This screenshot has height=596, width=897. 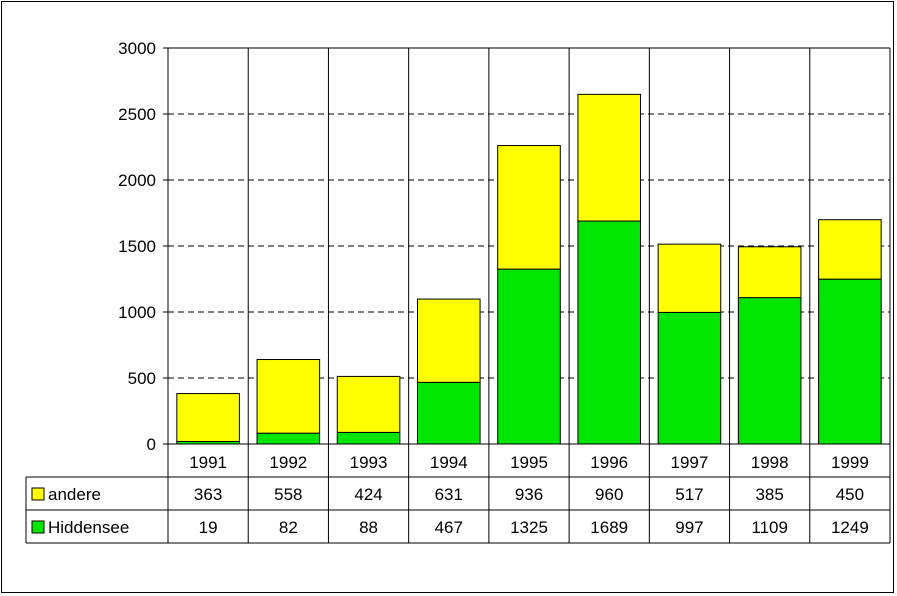 What do you see at coordinates (769, 272) in the screenshot?
I see `bar-andere-1998` at bounding box center [769, 272].